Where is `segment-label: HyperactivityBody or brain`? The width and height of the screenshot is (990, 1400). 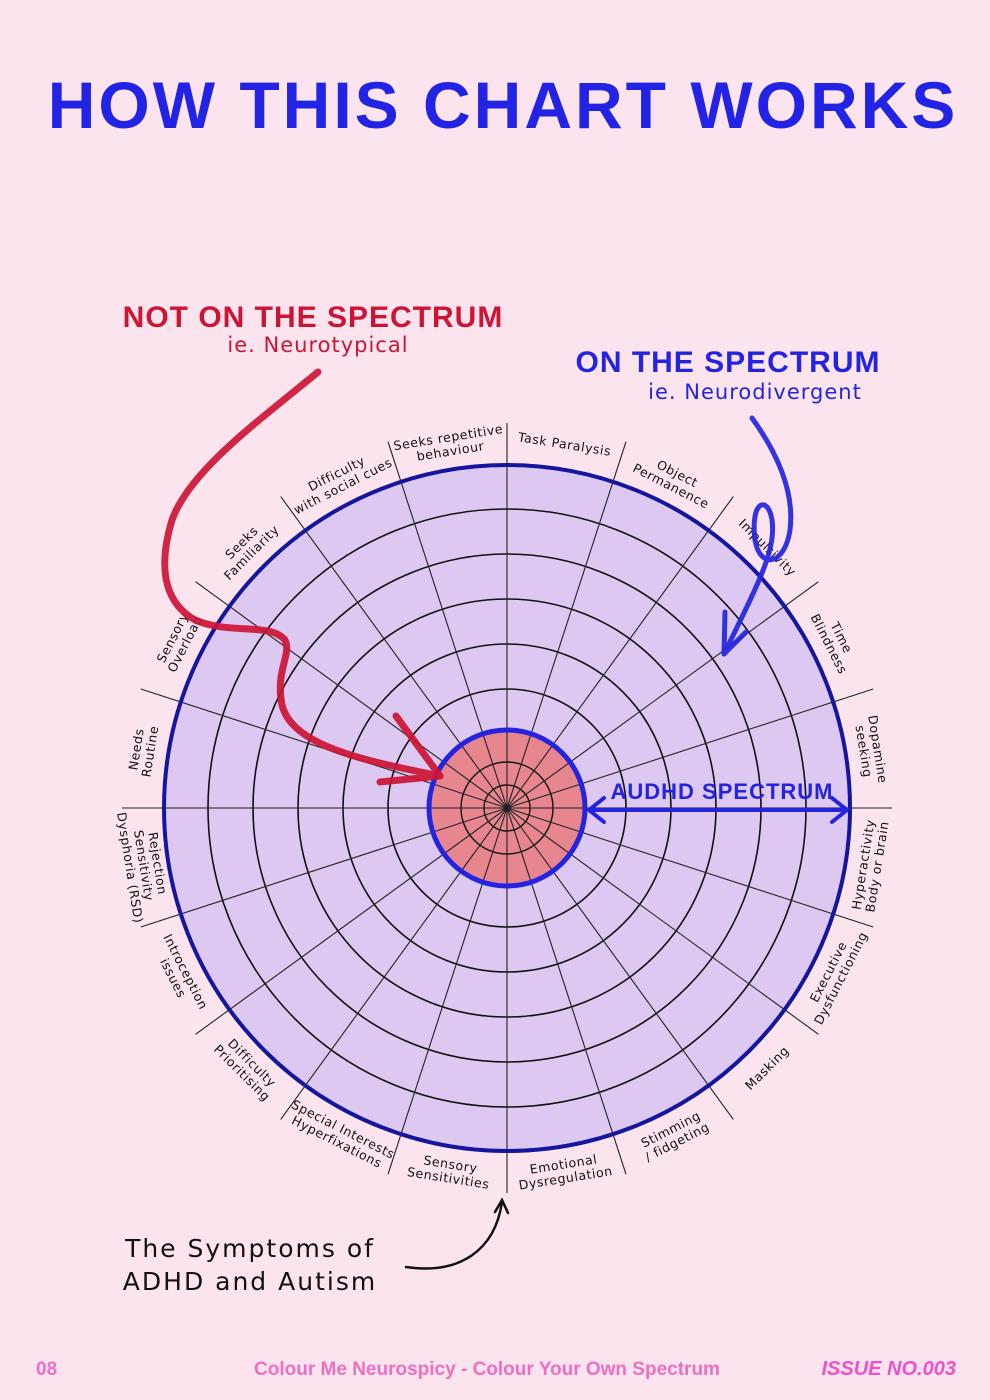
segment-label: HyperactivityBody or brain is located at coordinates (869, 866).